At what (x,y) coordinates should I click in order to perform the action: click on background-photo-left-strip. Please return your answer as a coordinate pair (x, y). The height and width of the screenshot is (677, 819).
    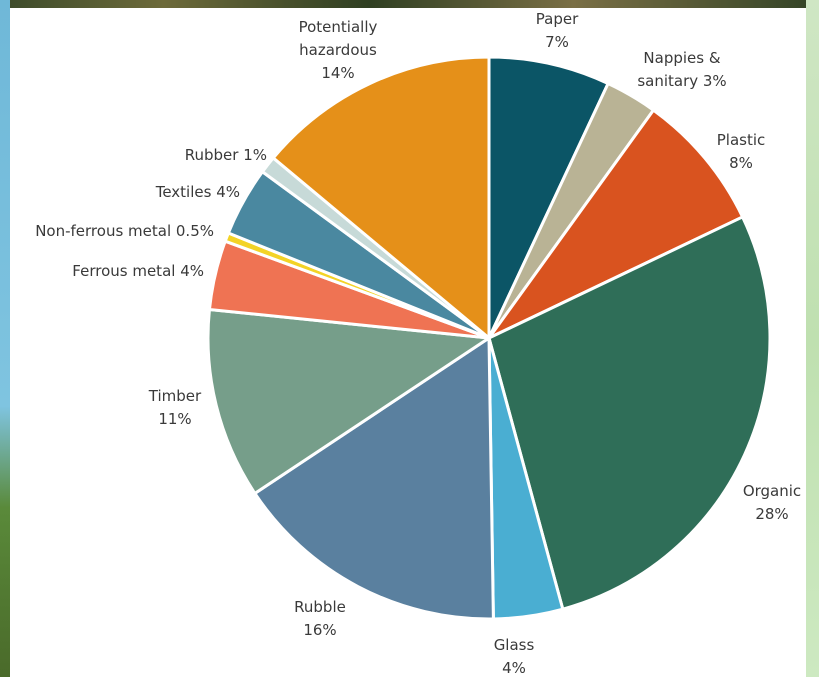
    Looking at the image, I should click on (5, 338).